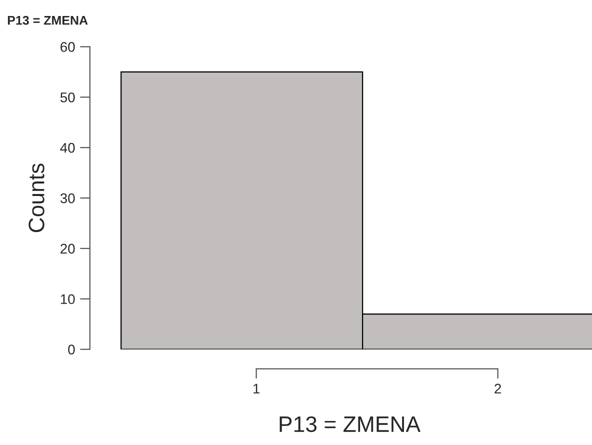 The width and height of the screenshot is (592, 445). What do you see at coordinates (497, 389) in the screenshot?
I see `x-tick-label: 2` at bounding box center [497, 389].